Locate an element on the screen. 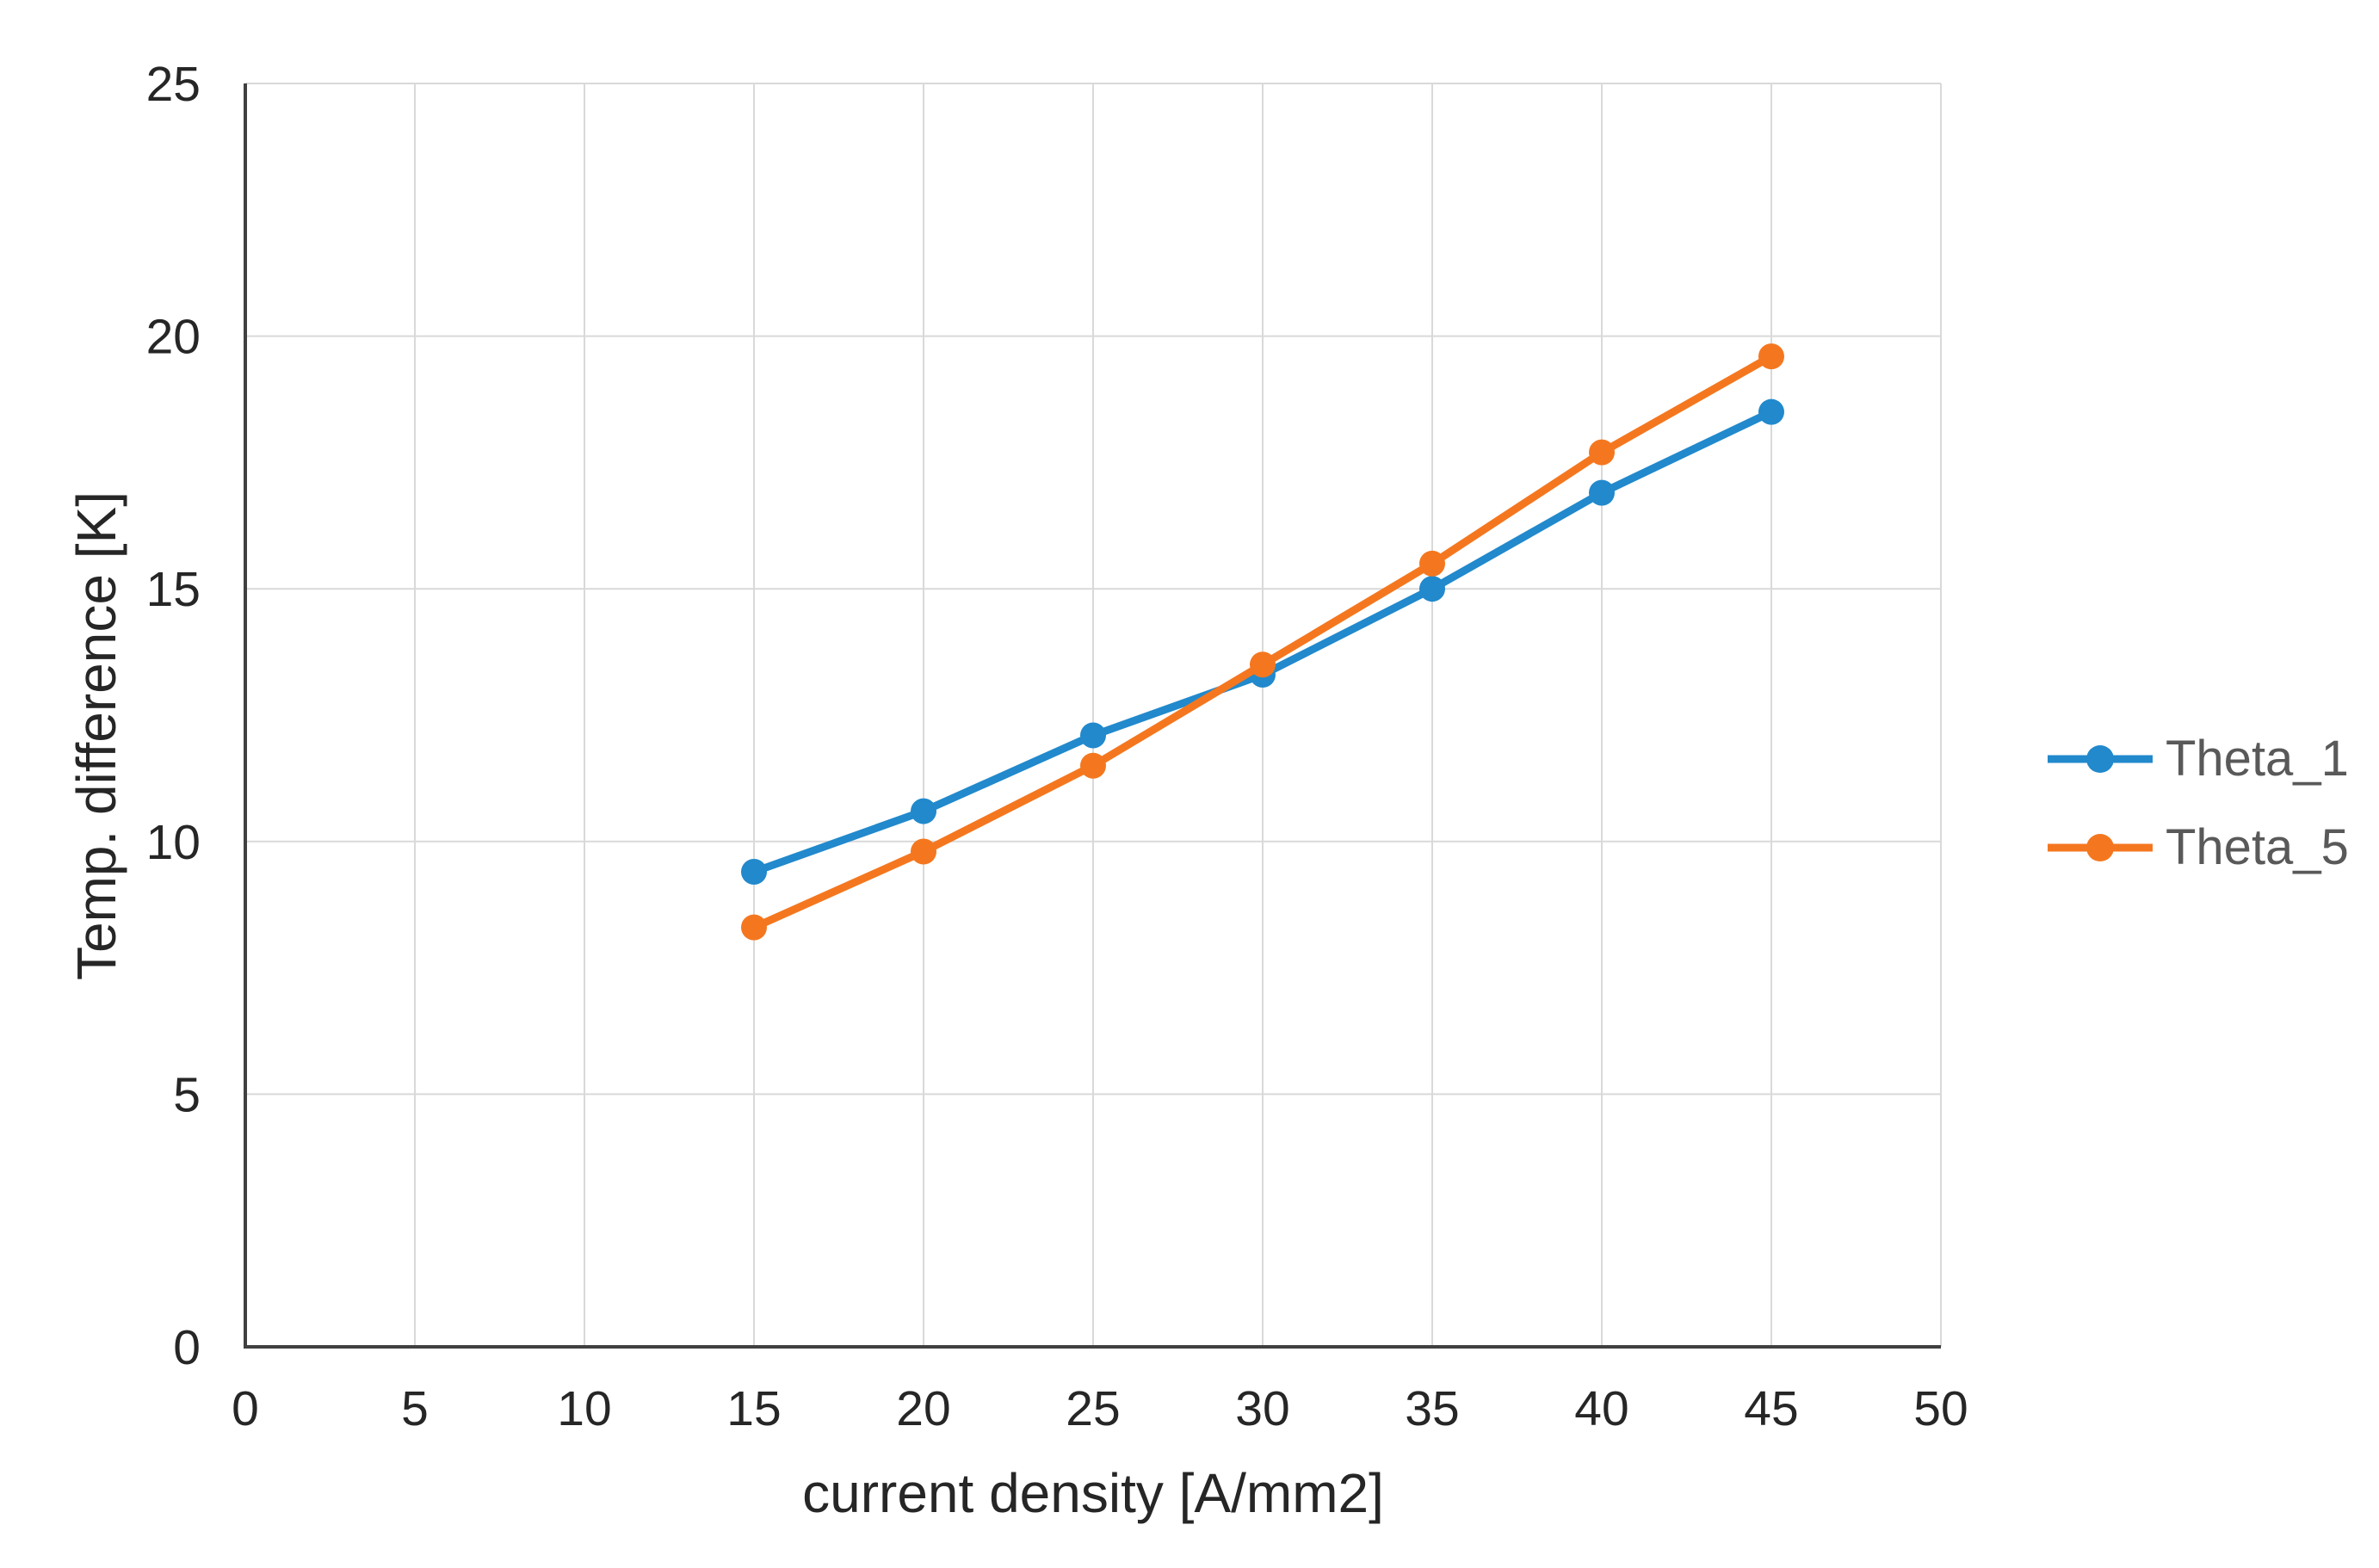 This screenshot has height=1568, width=2379. legend-label-theta-1: Theta_1 is located at coordinates (2257, 759).